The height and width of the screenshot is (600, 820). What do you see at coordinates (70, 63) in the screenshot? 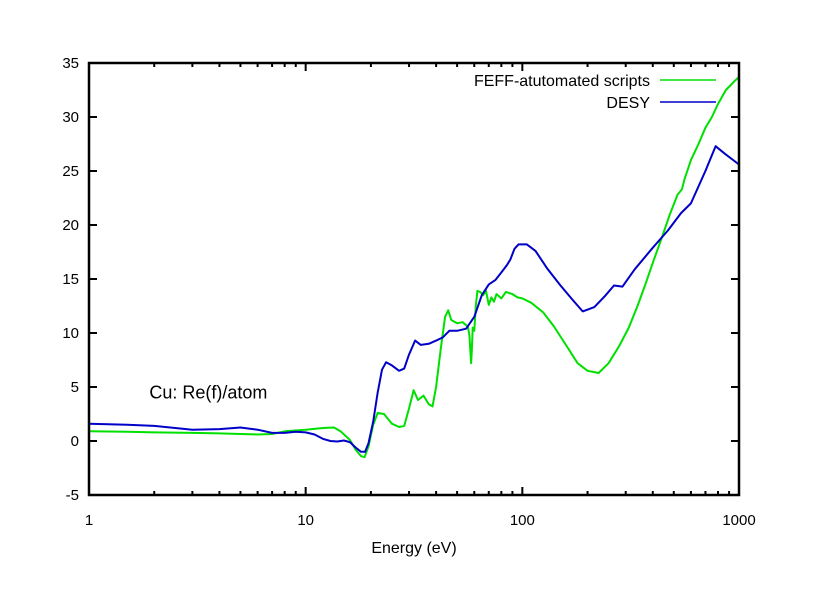
I see `y-tick-label: 35` at bounding box center [70, 63].